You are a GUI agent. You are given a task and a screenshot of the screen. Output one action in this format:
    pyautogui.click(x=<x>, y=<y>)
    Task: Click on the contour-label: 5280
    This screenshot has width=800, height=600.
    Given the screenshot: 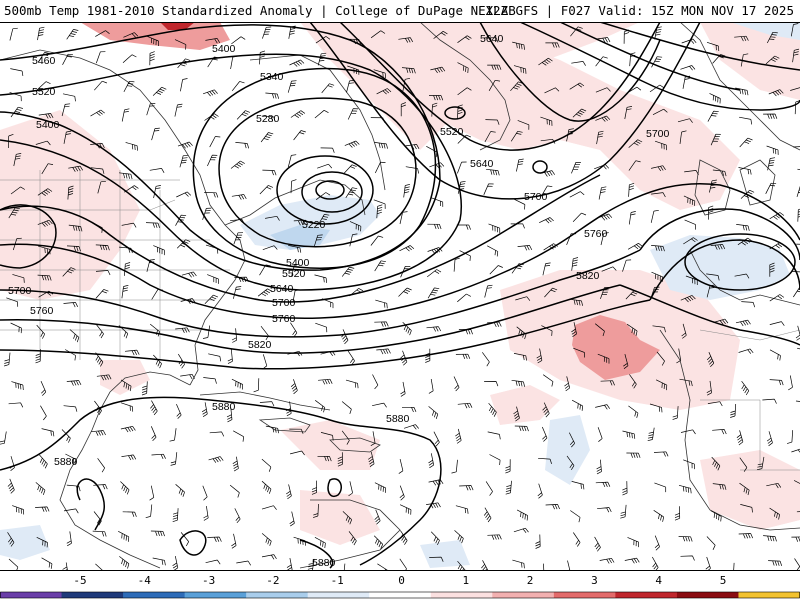 What is the action you would take?
    pyautogui.click(x=268, y=119)
    